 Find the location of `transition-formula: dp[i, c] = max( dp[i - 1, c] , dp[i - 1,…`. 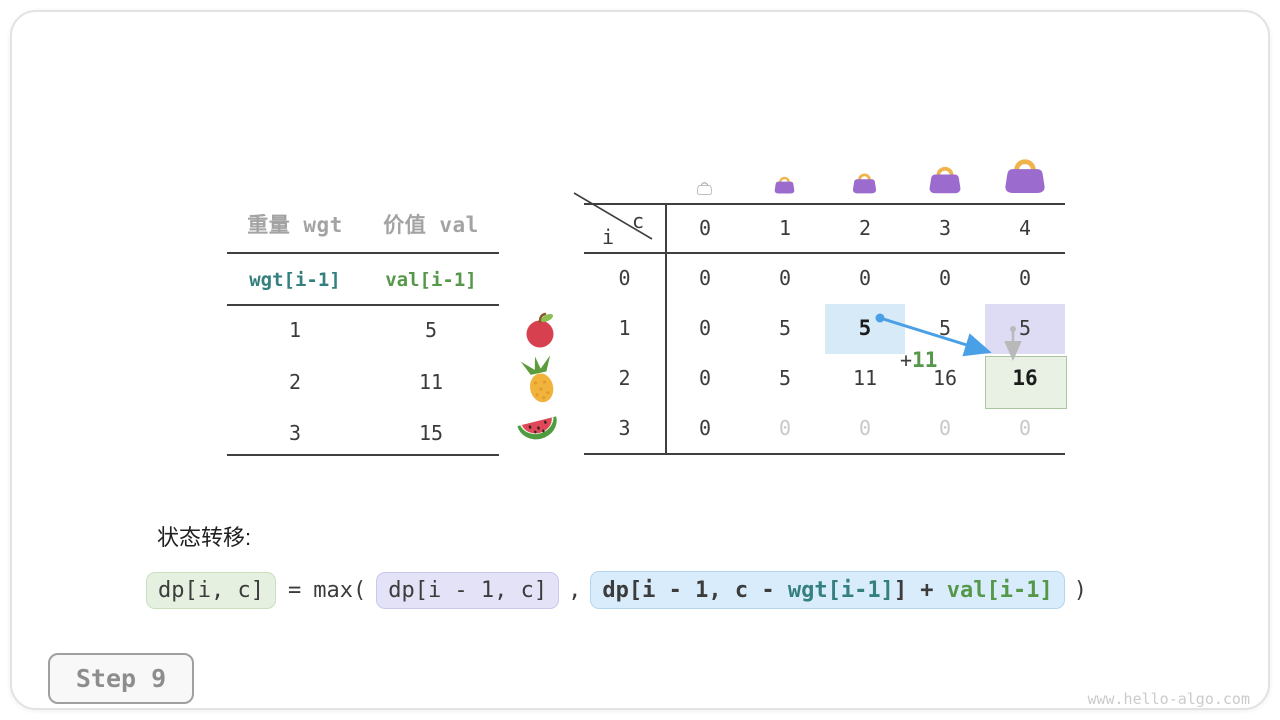

transition-formula: dp[i, c] = max( dp[i - 1, c] , dp[i - 1,… is located at coordinates (616, 590).